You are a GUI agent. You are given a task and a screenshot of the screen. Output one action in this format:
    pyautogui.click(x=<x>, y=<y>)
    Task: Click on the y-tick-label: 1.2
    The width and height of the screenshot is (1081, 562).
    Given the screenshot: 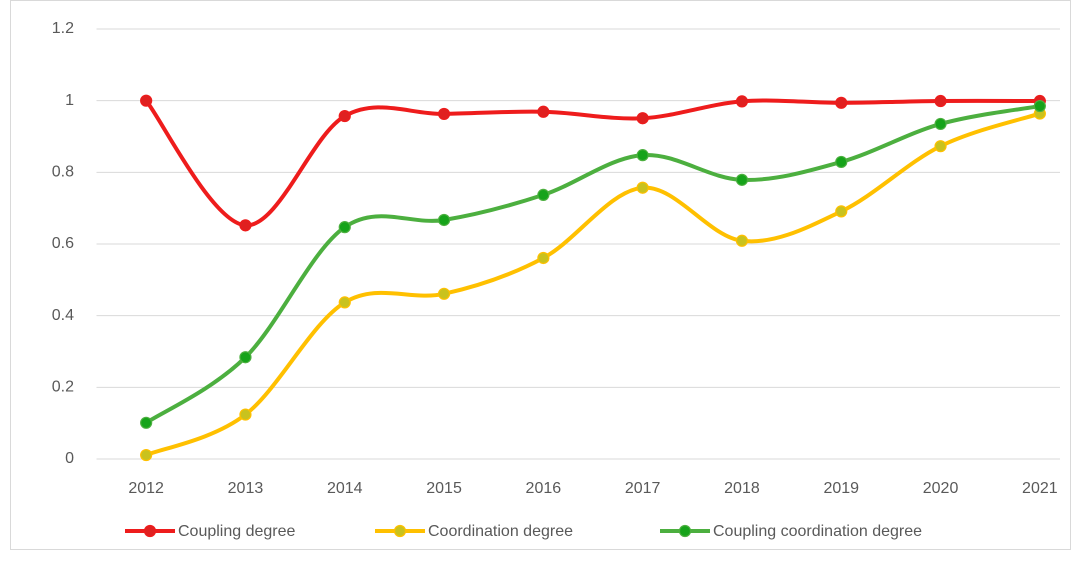 What is the action you would take?
    pyautogui.click(x=63, y=28)
    